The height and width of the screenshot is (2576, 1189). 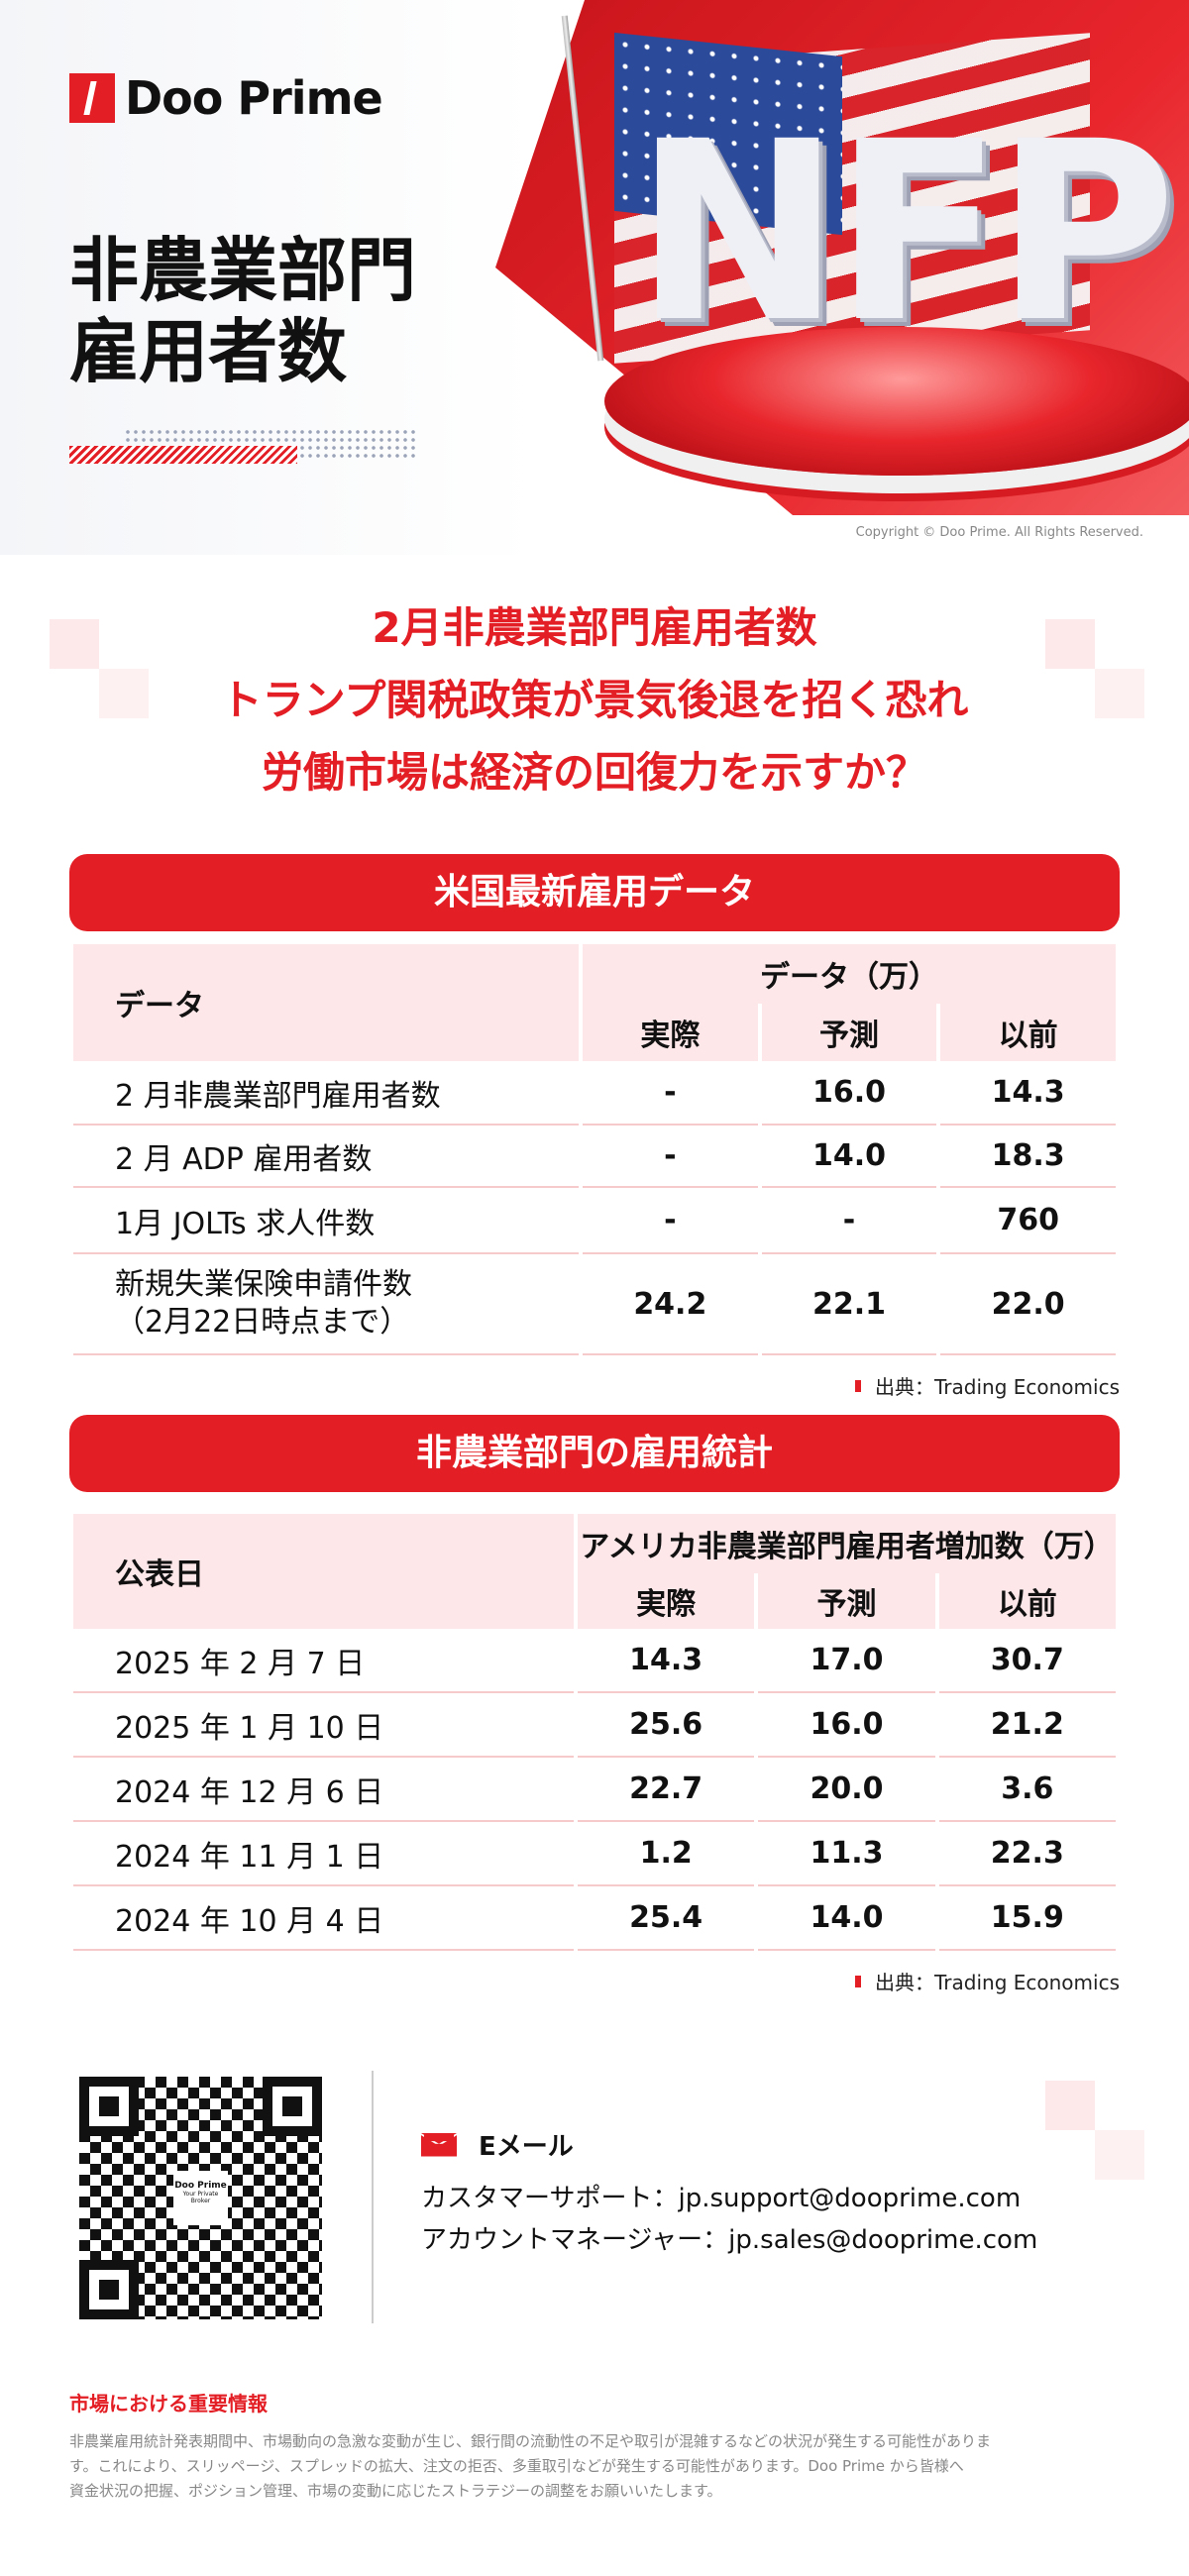 What do you see at coordinates (849, 1304) in the screenshot?
I see `cell: 22.1` at bounding box center [849, 1304].